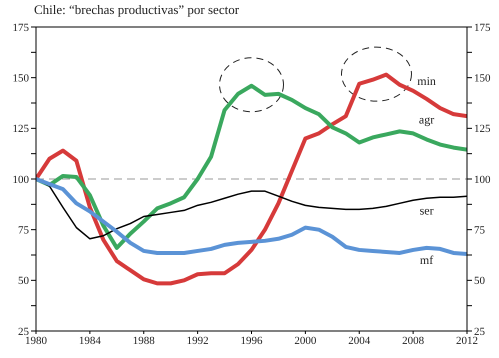 The width and height of the screenshot is (499, 358). Describe the element at coordinates (197, 340) in the screenshot. I see `x-tick-label: 1992` at that location.